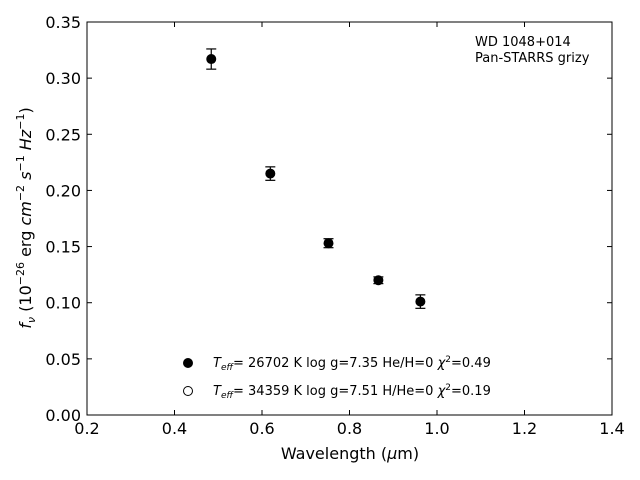  I want to click on y-axis-label: fν (10−26 erg cm−2 s−1 Hz−1), so click(26, 217).